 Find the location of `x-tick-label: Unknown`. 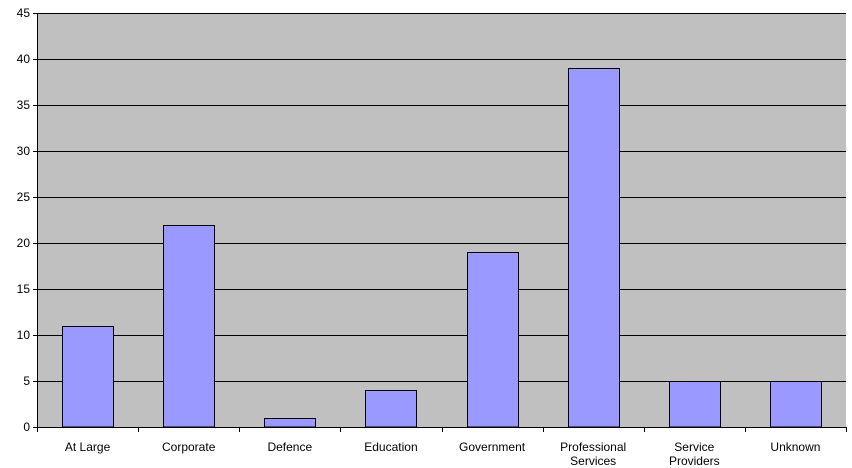

x-tick-label: Unknown is located at coordinates (795, 447).